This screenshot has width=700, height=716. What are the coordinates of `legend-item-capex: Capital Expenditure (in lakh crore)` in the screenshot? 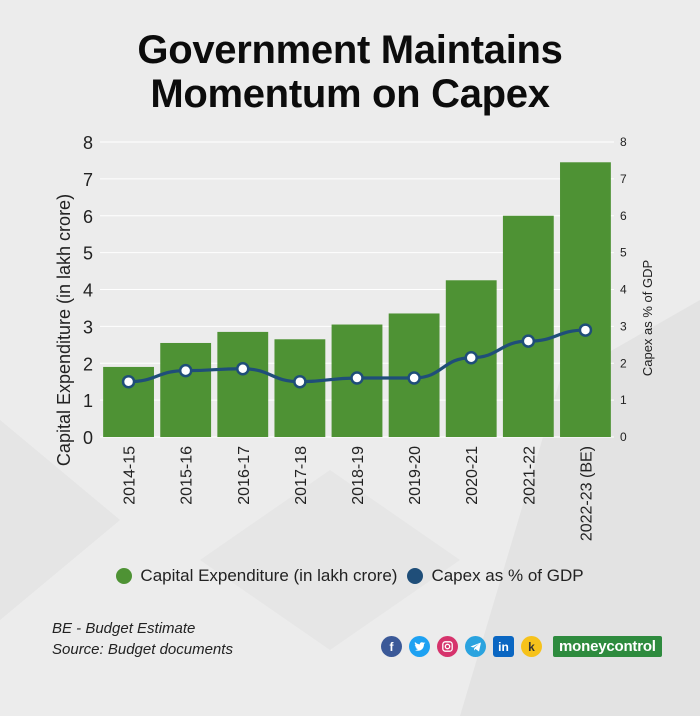 It's located at (256, 576).